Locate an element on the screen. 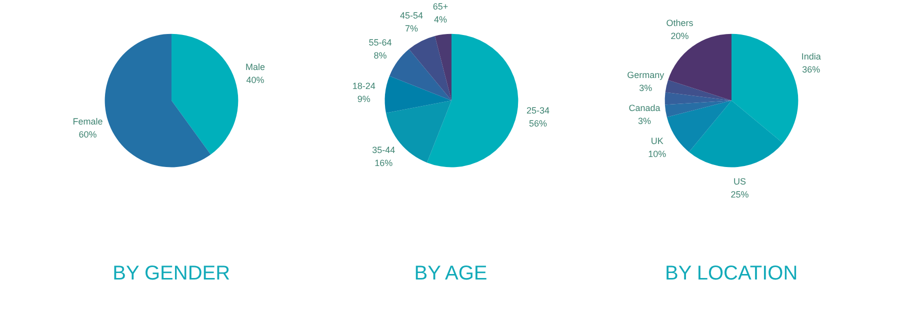  slice-label: Others is located at coordinates (680, 23).